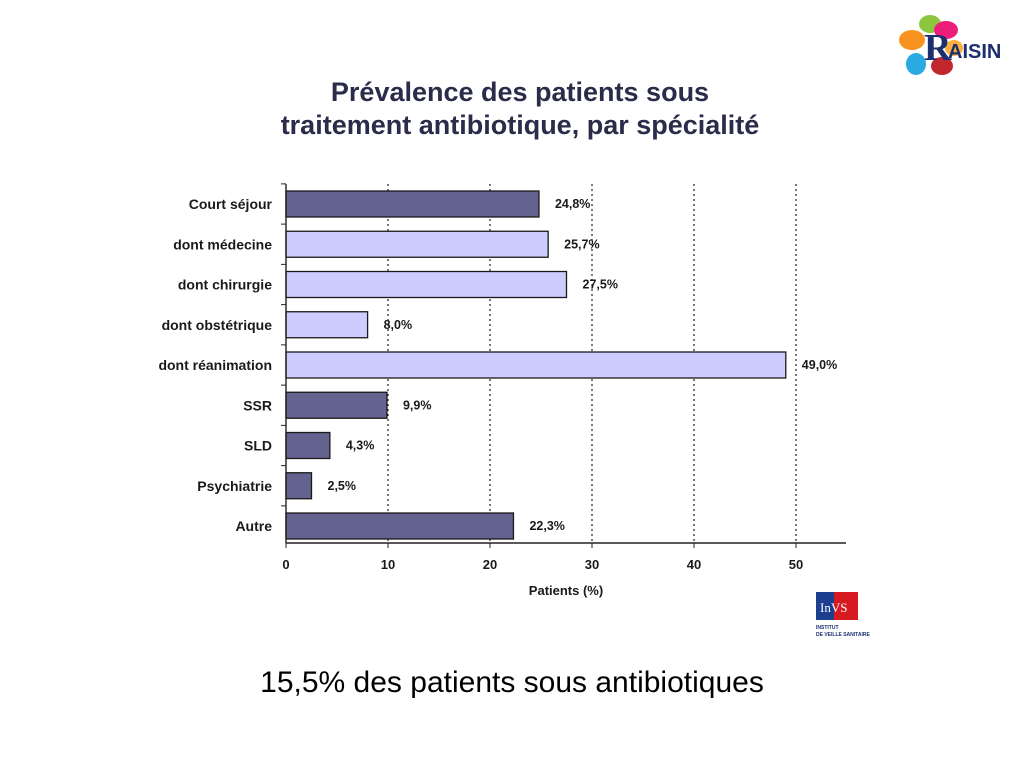 The width and height of the screenshot is (1024, 768). What do you see at coordinates (231, 204) in the screenshot?
I see `category-label: Court séjour` at bounding box center [231, 204].